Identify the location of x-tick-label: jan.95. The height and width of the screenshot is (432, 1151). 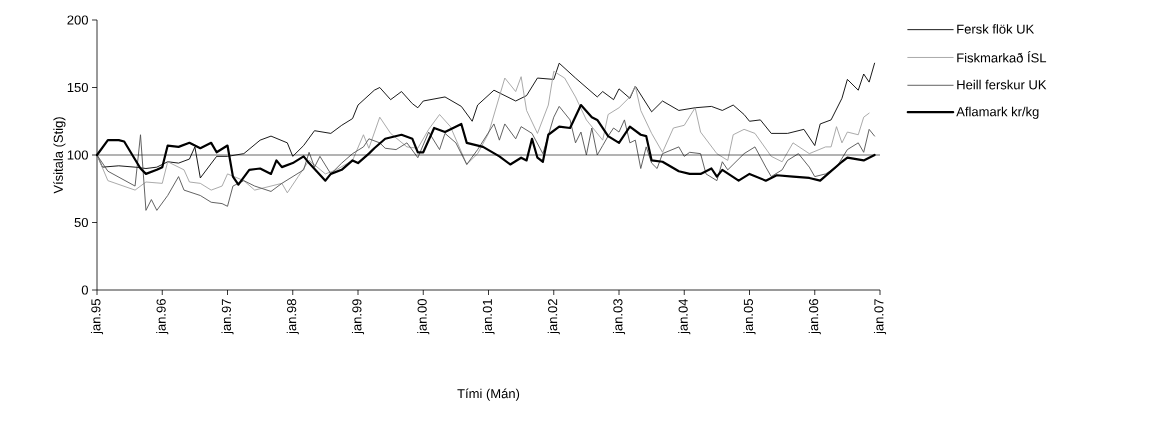
(97, 317).